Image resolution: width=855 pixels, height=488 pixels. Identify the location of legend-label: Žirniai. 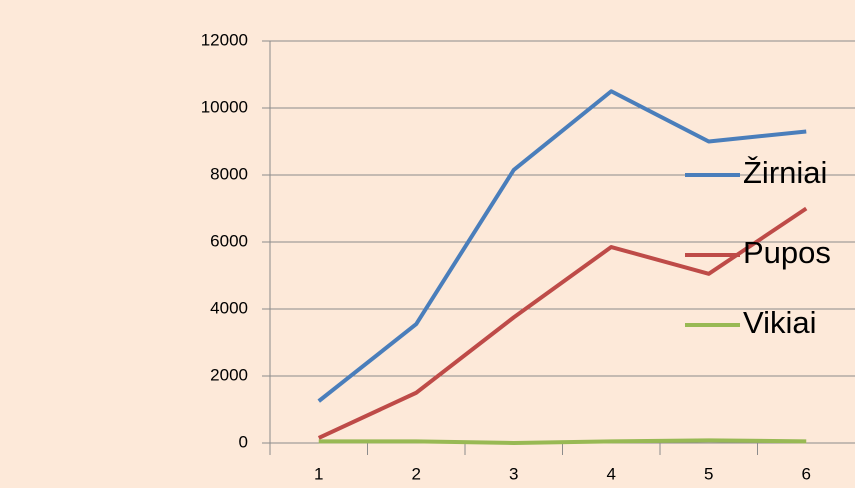
(785, 172).